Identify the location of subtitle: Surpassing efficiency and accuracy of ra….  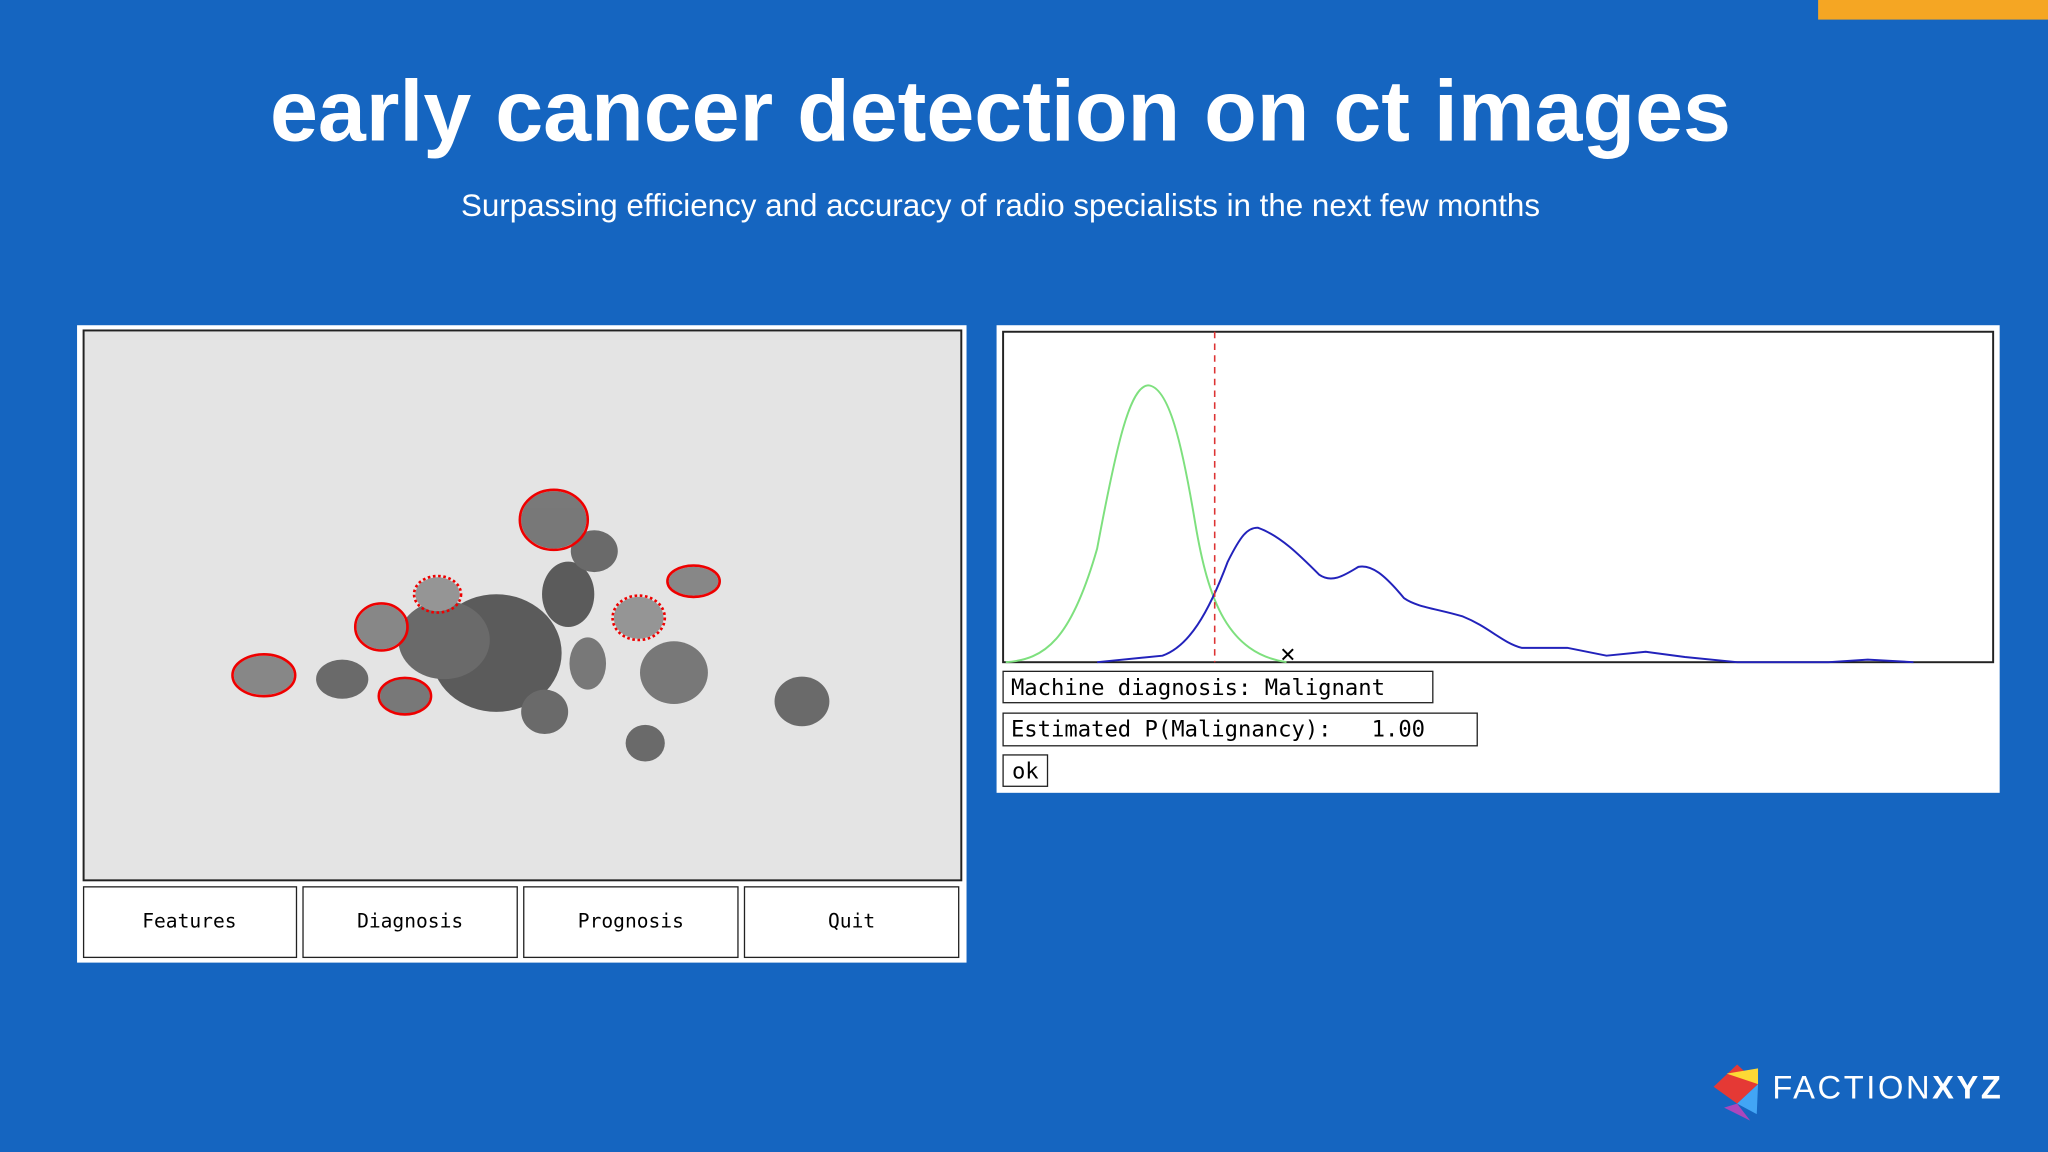
(1000, 205).